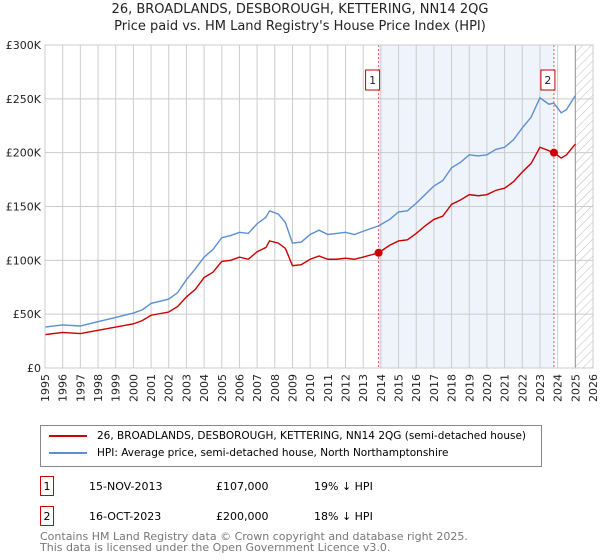 This screenshot has width=600, height=560. What do you see at coordinates (45, 388) in the screenshot?
I see `x-tick-label: 1995` at bounding box center [45, 388].